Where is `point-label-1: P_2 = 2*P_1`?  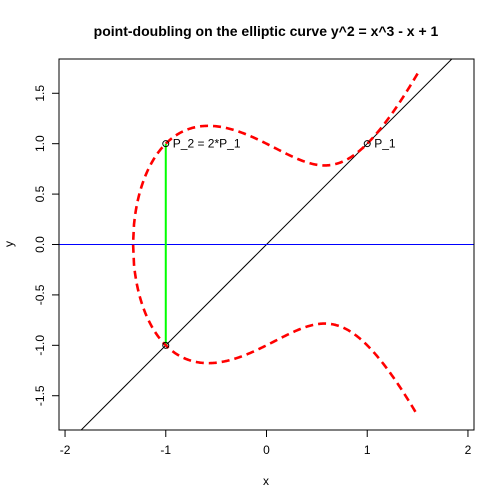
point-label-1: P_2 = 2*P_1 is located at coordinates (207, 144).